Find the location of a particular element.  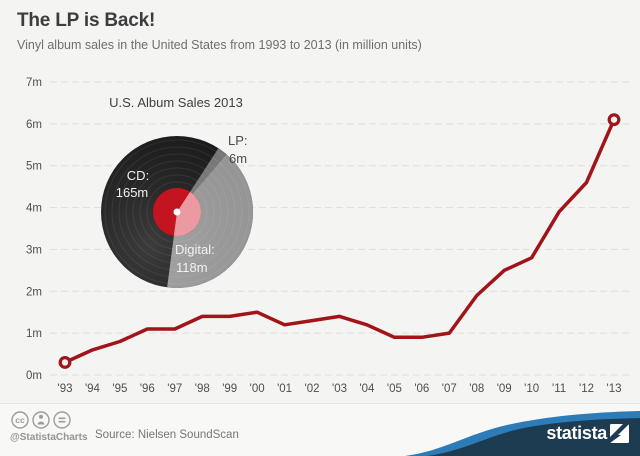

x-tick-label: '05 is located at coordinates (394, 389).